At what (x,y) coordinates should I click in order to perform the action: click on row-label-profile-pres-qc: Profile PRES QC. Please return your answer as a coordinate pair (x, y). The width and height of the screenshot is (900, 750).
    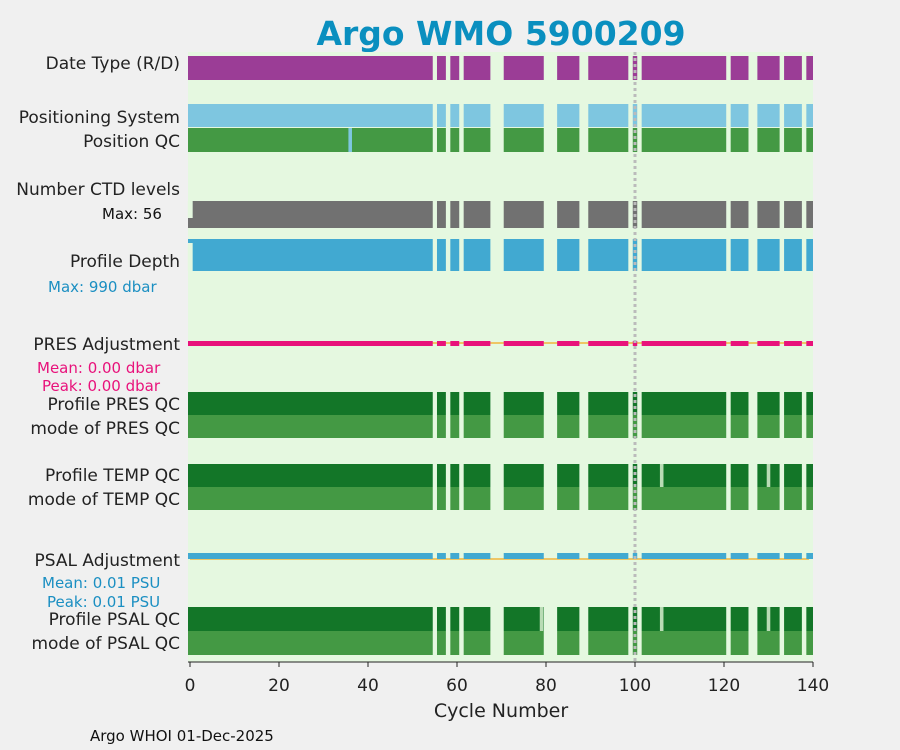
    Looking at the image, I should click on (113, 405).